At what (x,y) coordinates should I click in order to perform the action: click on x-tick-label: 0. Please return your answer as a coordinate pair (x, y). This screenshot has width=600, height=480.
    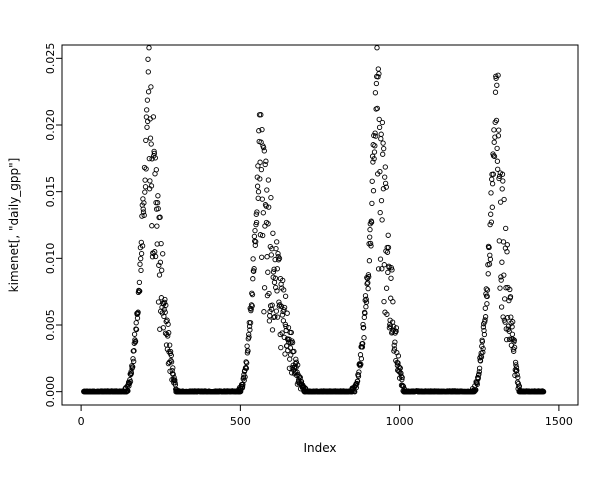
    Looking at the image, I should click on (81, 421).